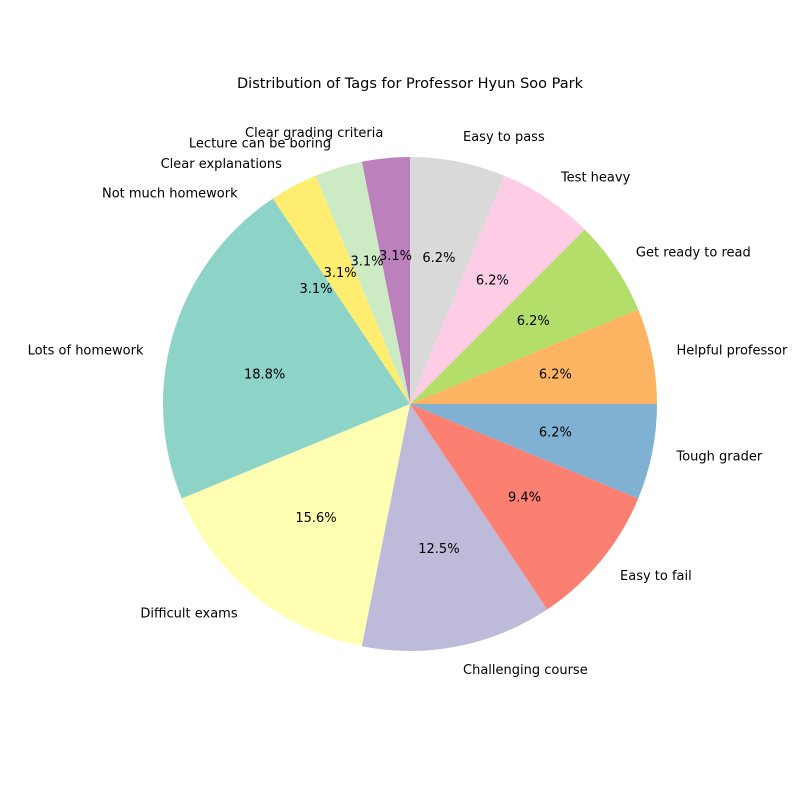  Describe the element at coordinates (264, 375) in the screenshot. I see `slice-pct-lots-of-homework: 18.8%` at that location.